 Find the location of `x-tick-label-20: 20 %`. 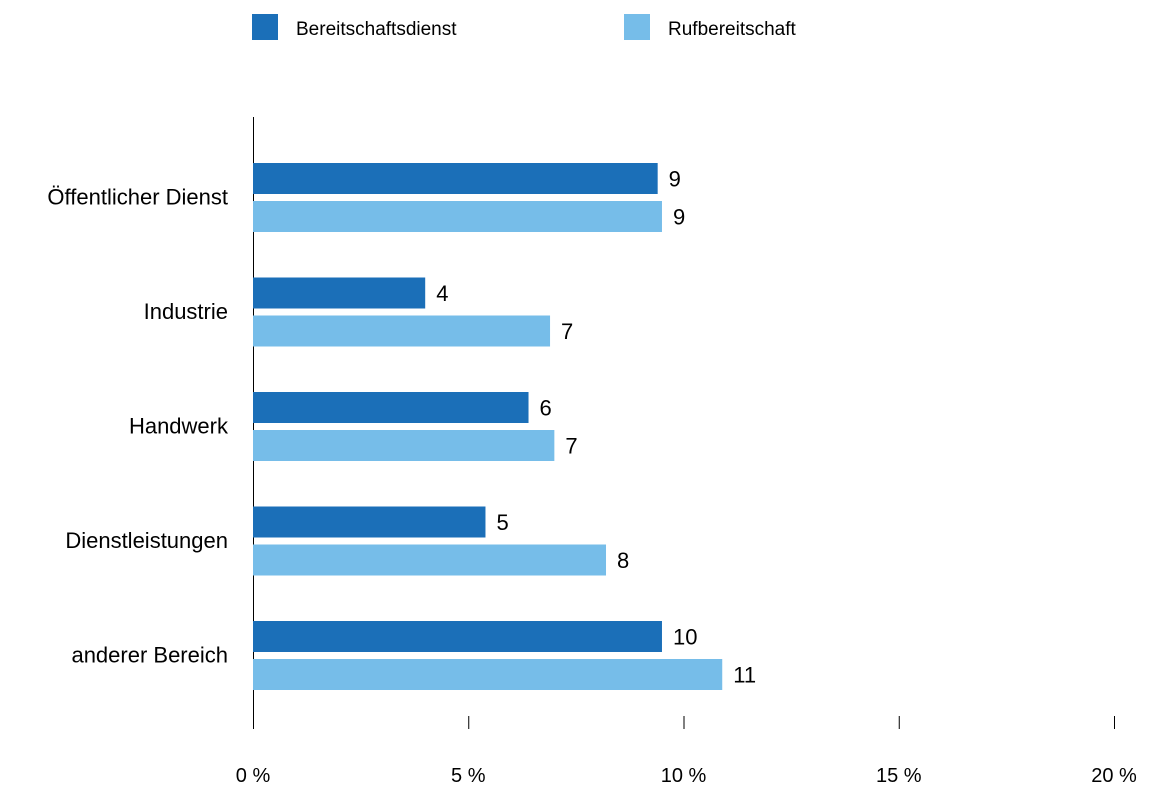

x-tick-label-20: 20 % is located at coordinates (1114, 775).